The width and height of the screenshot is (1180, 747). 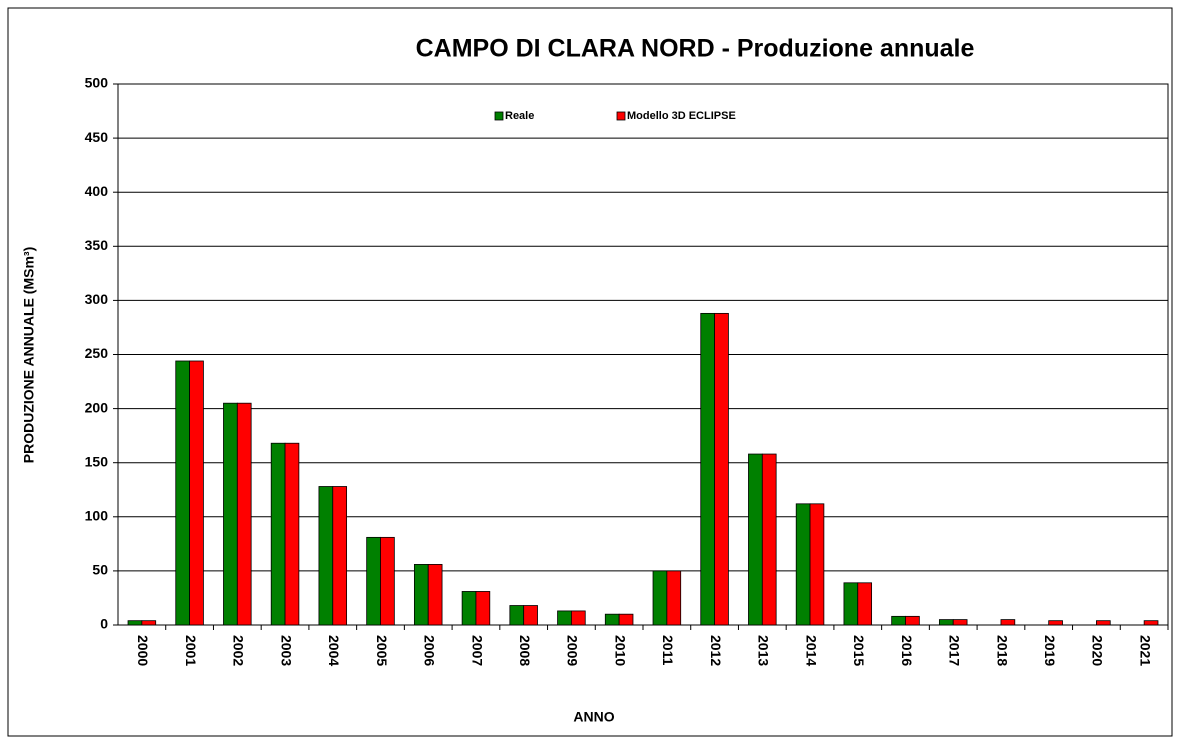 What do you see at coordinates (681, 116) in the screenshot?
I see `legend-label: Modello 3D ECLIPSE` at bounding box center [681, 116].